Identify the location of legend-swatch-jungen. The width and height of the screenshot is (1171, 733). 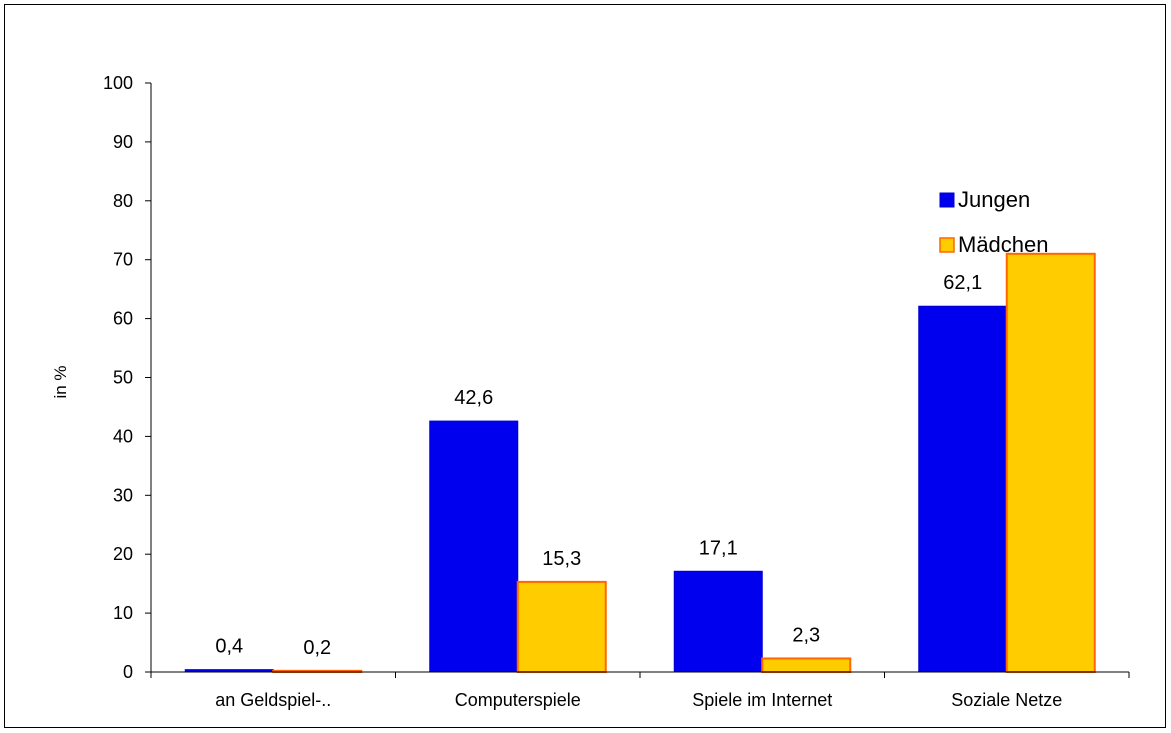
(947, 200).